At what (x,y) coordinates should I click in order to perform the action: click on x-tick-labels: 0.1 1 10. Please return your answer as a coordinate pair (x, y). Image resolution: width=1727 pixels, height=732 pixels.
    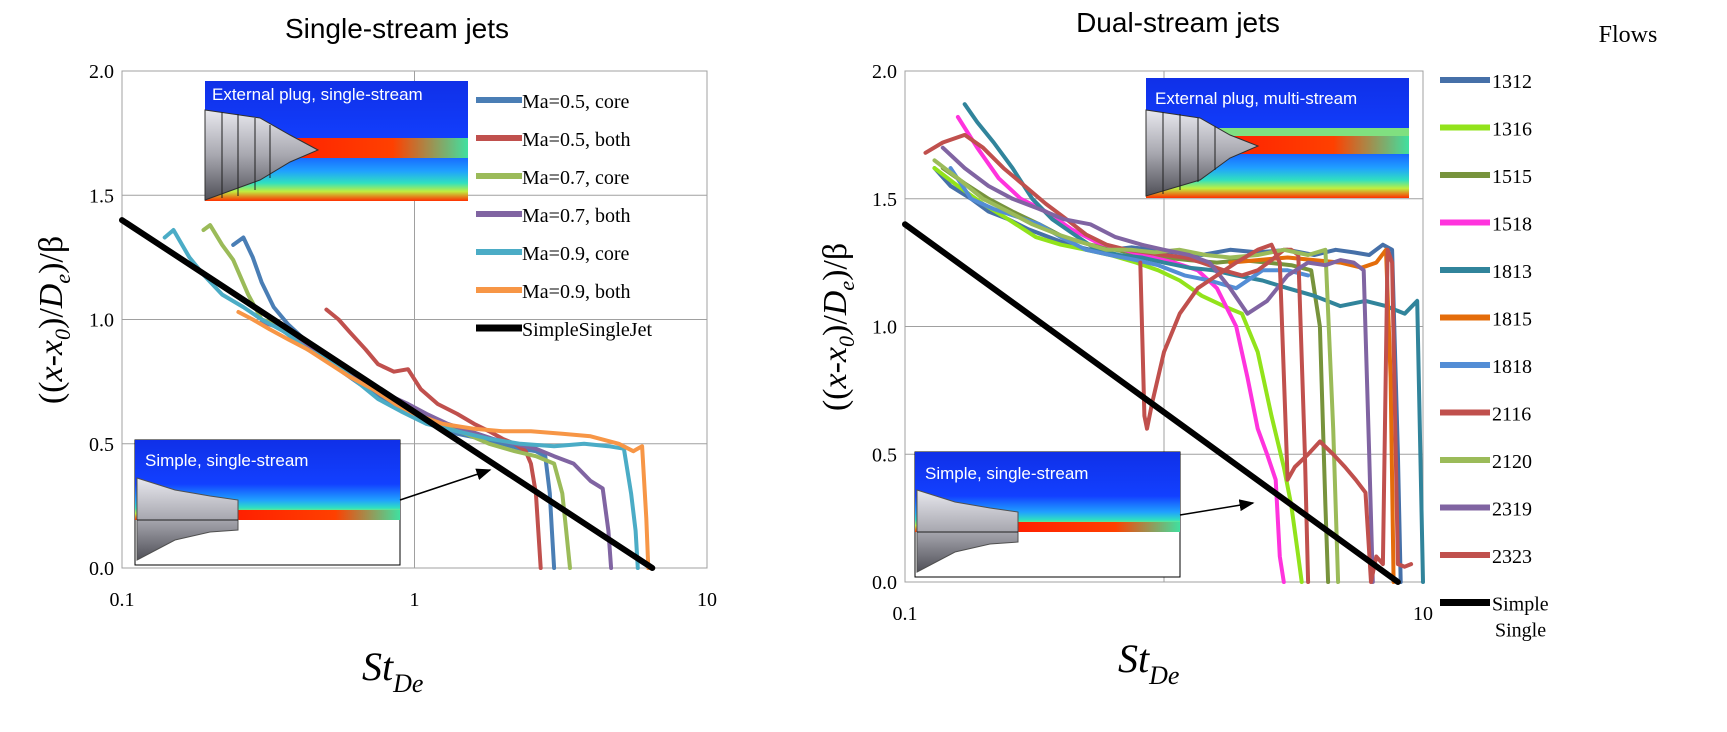
    Looking at the image, I should click on (414, 600).